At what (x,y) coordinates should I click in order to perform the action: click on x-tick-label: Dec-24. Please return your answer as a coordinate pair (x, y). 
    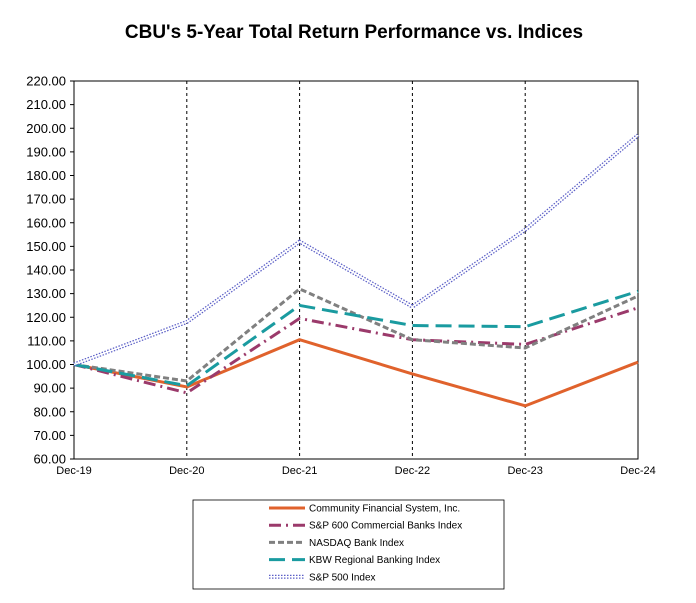
    Looking at the image, I should click on (637, 471).